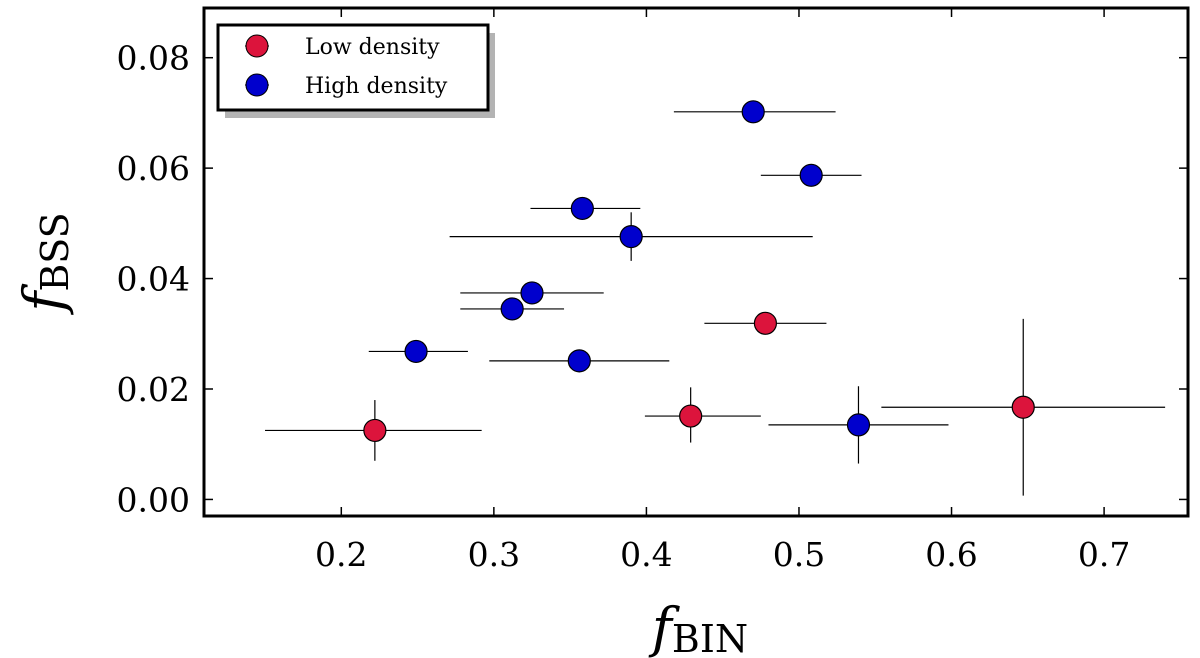 Image resolution: width=1200 pixels, height=658 pixels. I want to click on x-tick-label: 0.7, so click(1104, 554).